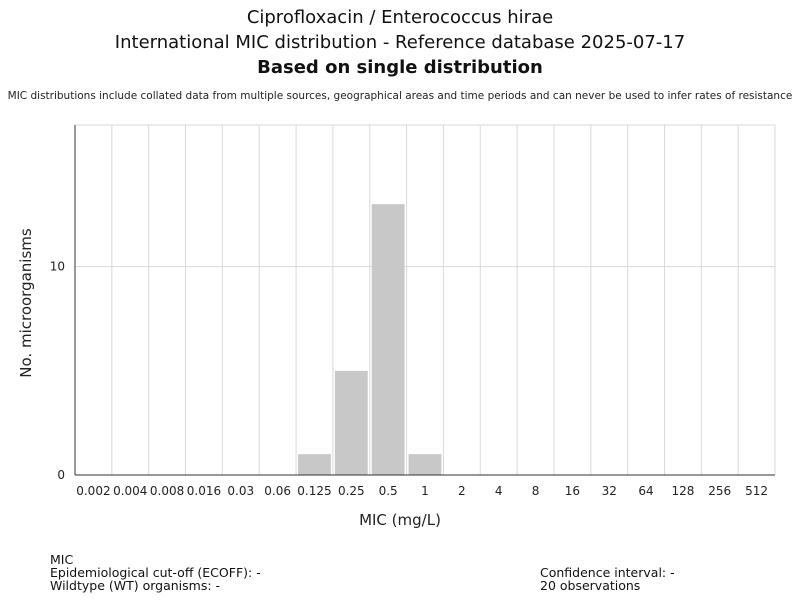 The image size is (800, 600). Describe the element at coordinates (351, 491) in the screenshot. I see `x-tick-label: 0.25` at that location.